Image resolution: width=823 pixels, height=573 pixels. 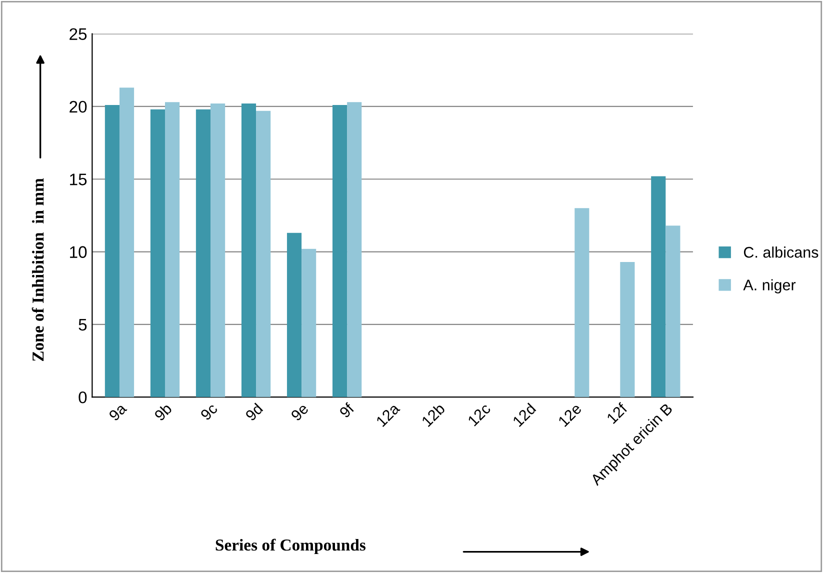 What do you see at coordinates (209, 411) in the screenshot?
I see `x-tick-label: 9c` at bounding box center [209, 411].